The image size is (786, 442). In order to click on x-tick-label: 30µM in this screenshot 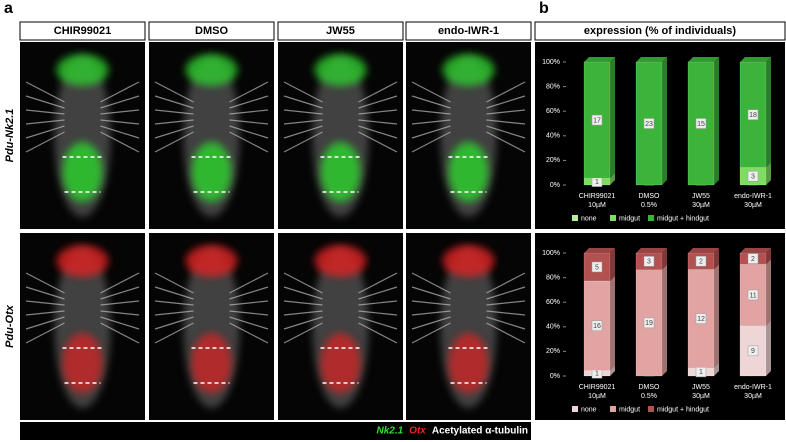, I will do `click(753, 396)`.